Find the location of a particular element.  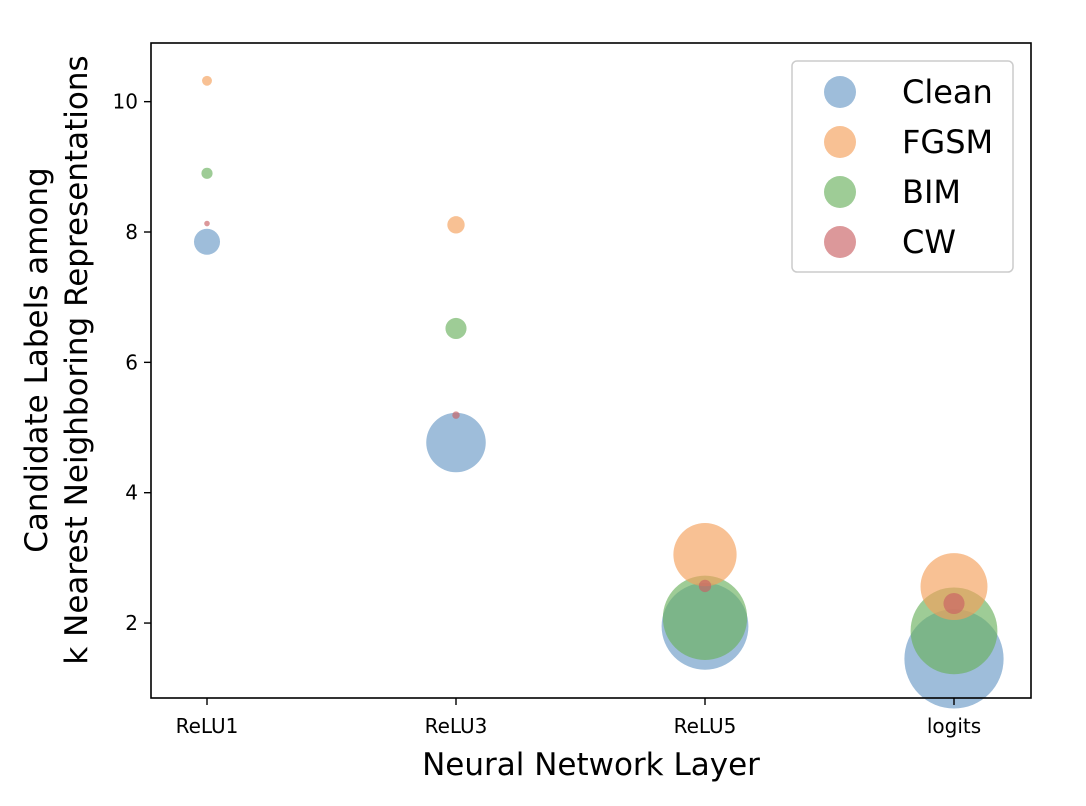

legend-marker-cw is located at coordinates (840, 242).